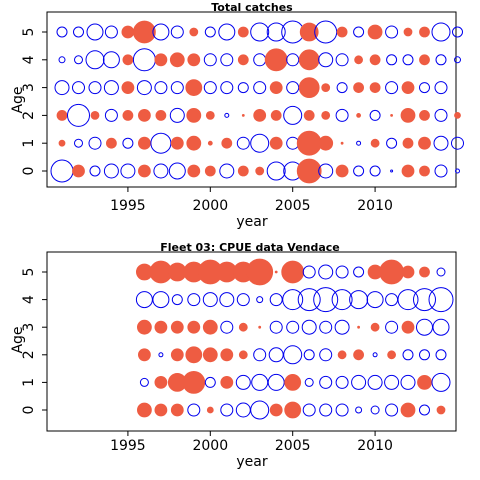 This screenshot has width=480, height=480. What do you see at coordinates (252, 7) in the screenshot?
I see `chart-title: Total catches` at bounding box center [252, 7].